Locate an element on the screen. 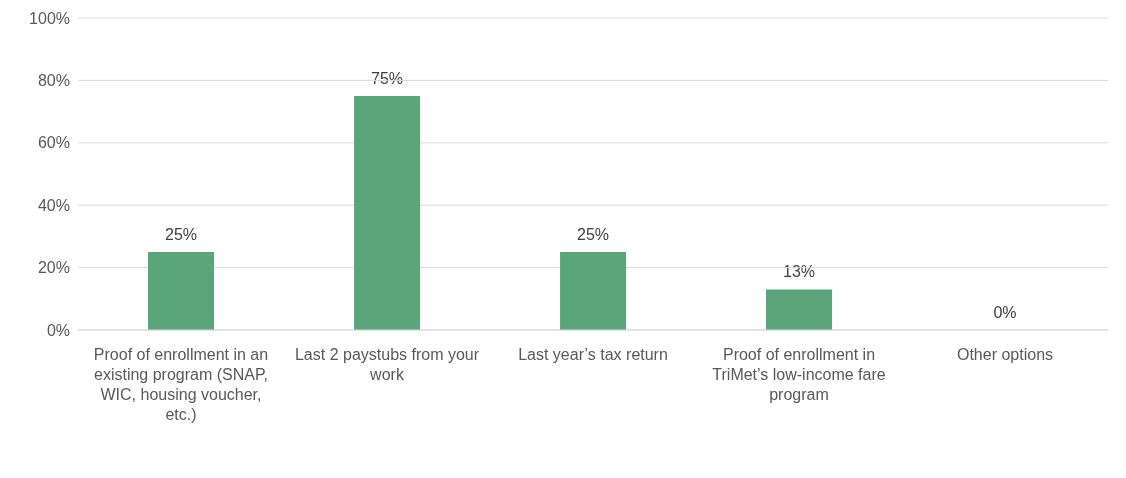 The height and width of the screenshot is (478, 1126). x-tick-label: Proof of enrollment in TriMet’s low-income fare program is located at coordinates (799, 374).